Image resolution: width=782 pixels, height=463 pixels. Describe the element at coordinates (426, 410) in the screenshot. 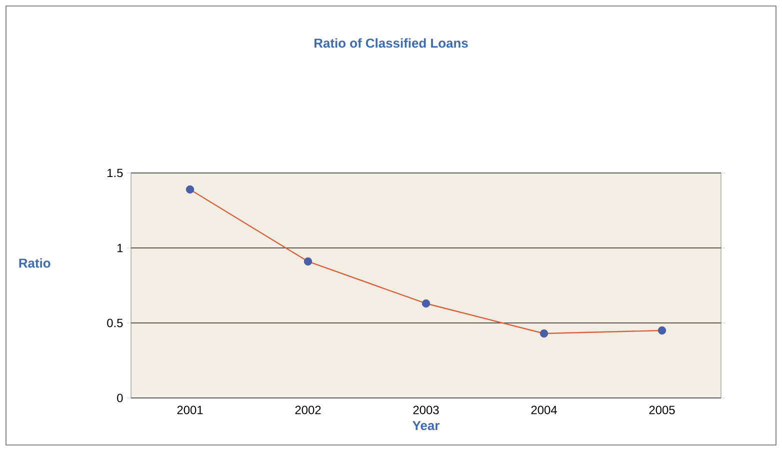

I see `x-tick-label: 2003` at that location.